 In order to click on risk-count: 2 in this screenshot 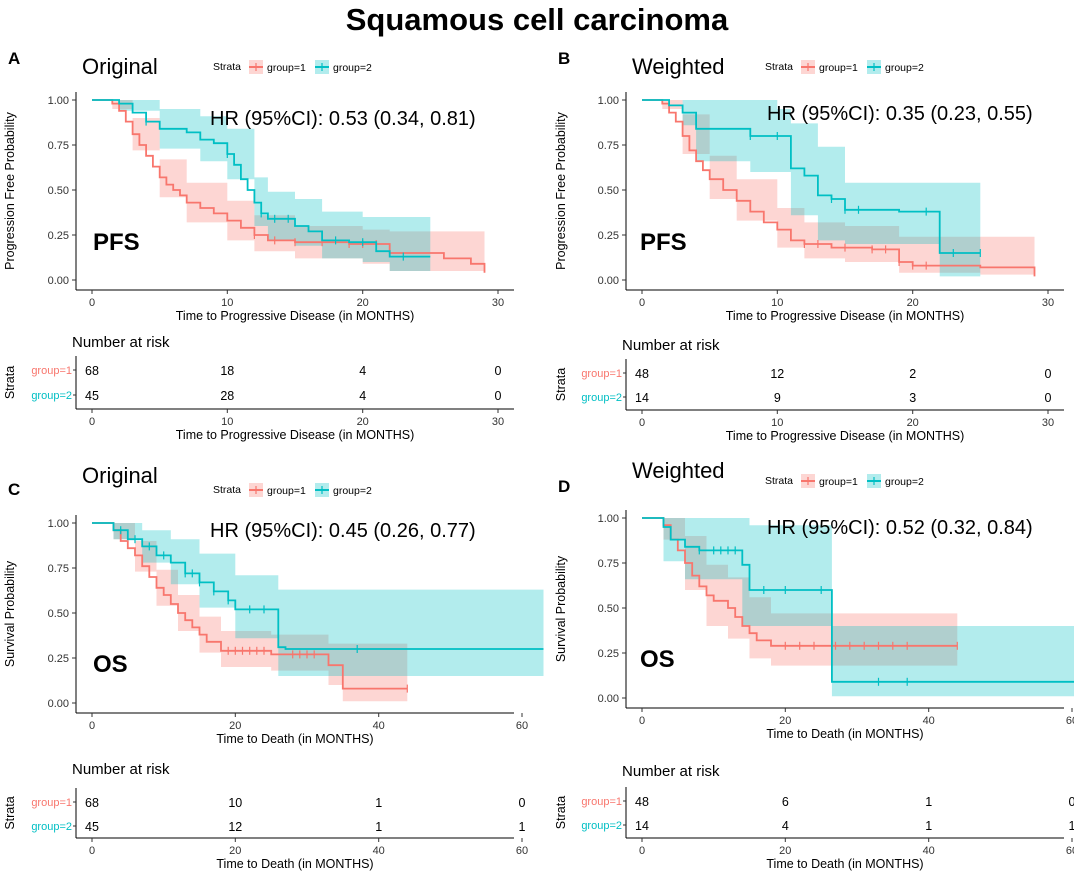, I will do `click(912, 374)`.